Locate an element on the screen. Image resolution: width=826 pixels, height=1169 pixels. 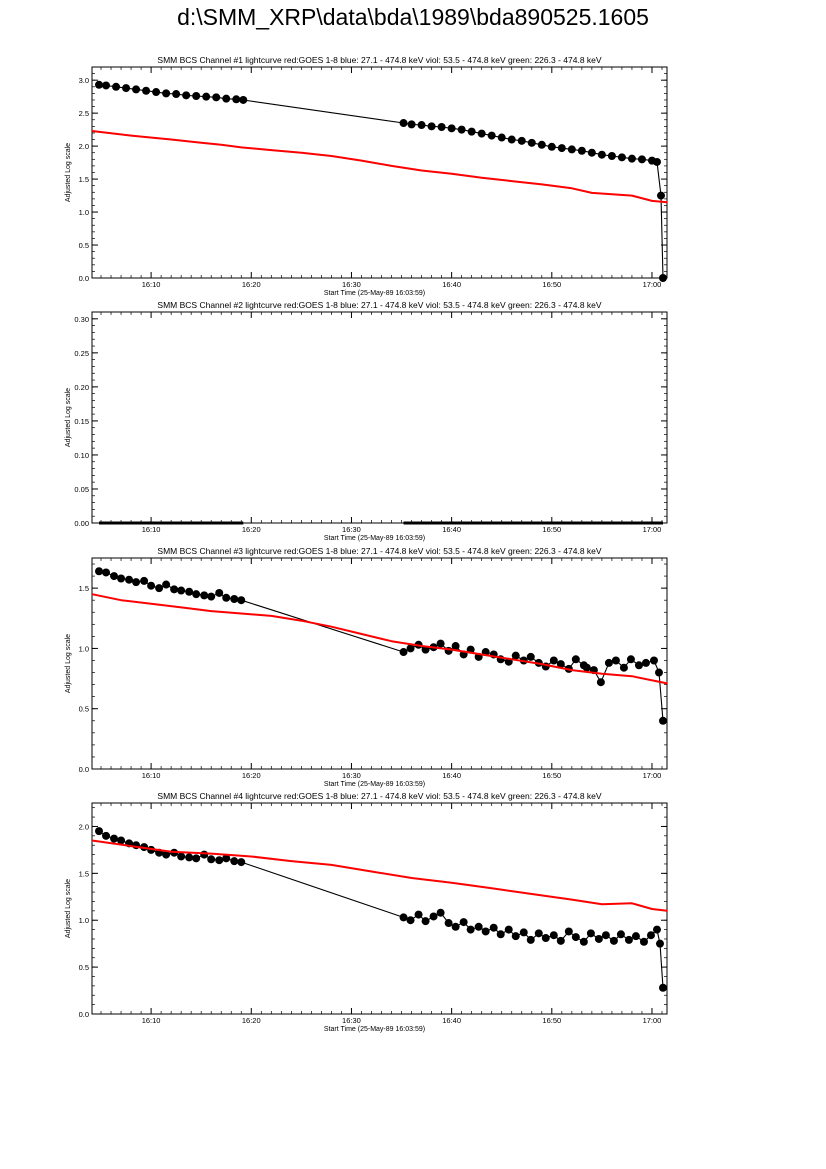
x-axis-label: Start Time (25-May-89 16:03:59) is located at coordinates (374, 293).